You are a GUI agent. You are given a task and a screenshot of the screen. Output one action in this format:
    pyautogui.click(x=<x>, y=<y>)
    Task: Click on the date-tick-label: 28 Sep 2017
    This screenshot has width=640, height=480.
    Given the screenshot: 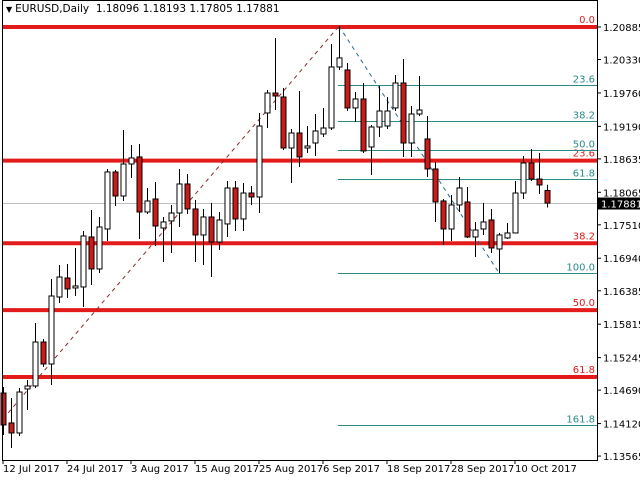 What is the action you would take?
    pyautogui.click(x=482, y=469)
    